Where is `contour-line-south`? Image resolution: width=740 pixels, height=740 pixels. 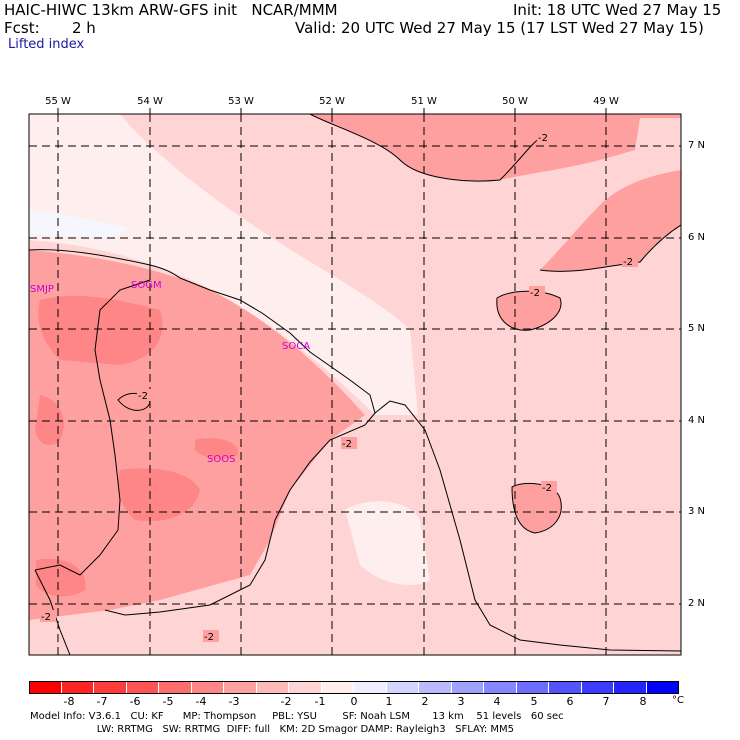
contour-line-south is located at coordinates (536, 508).